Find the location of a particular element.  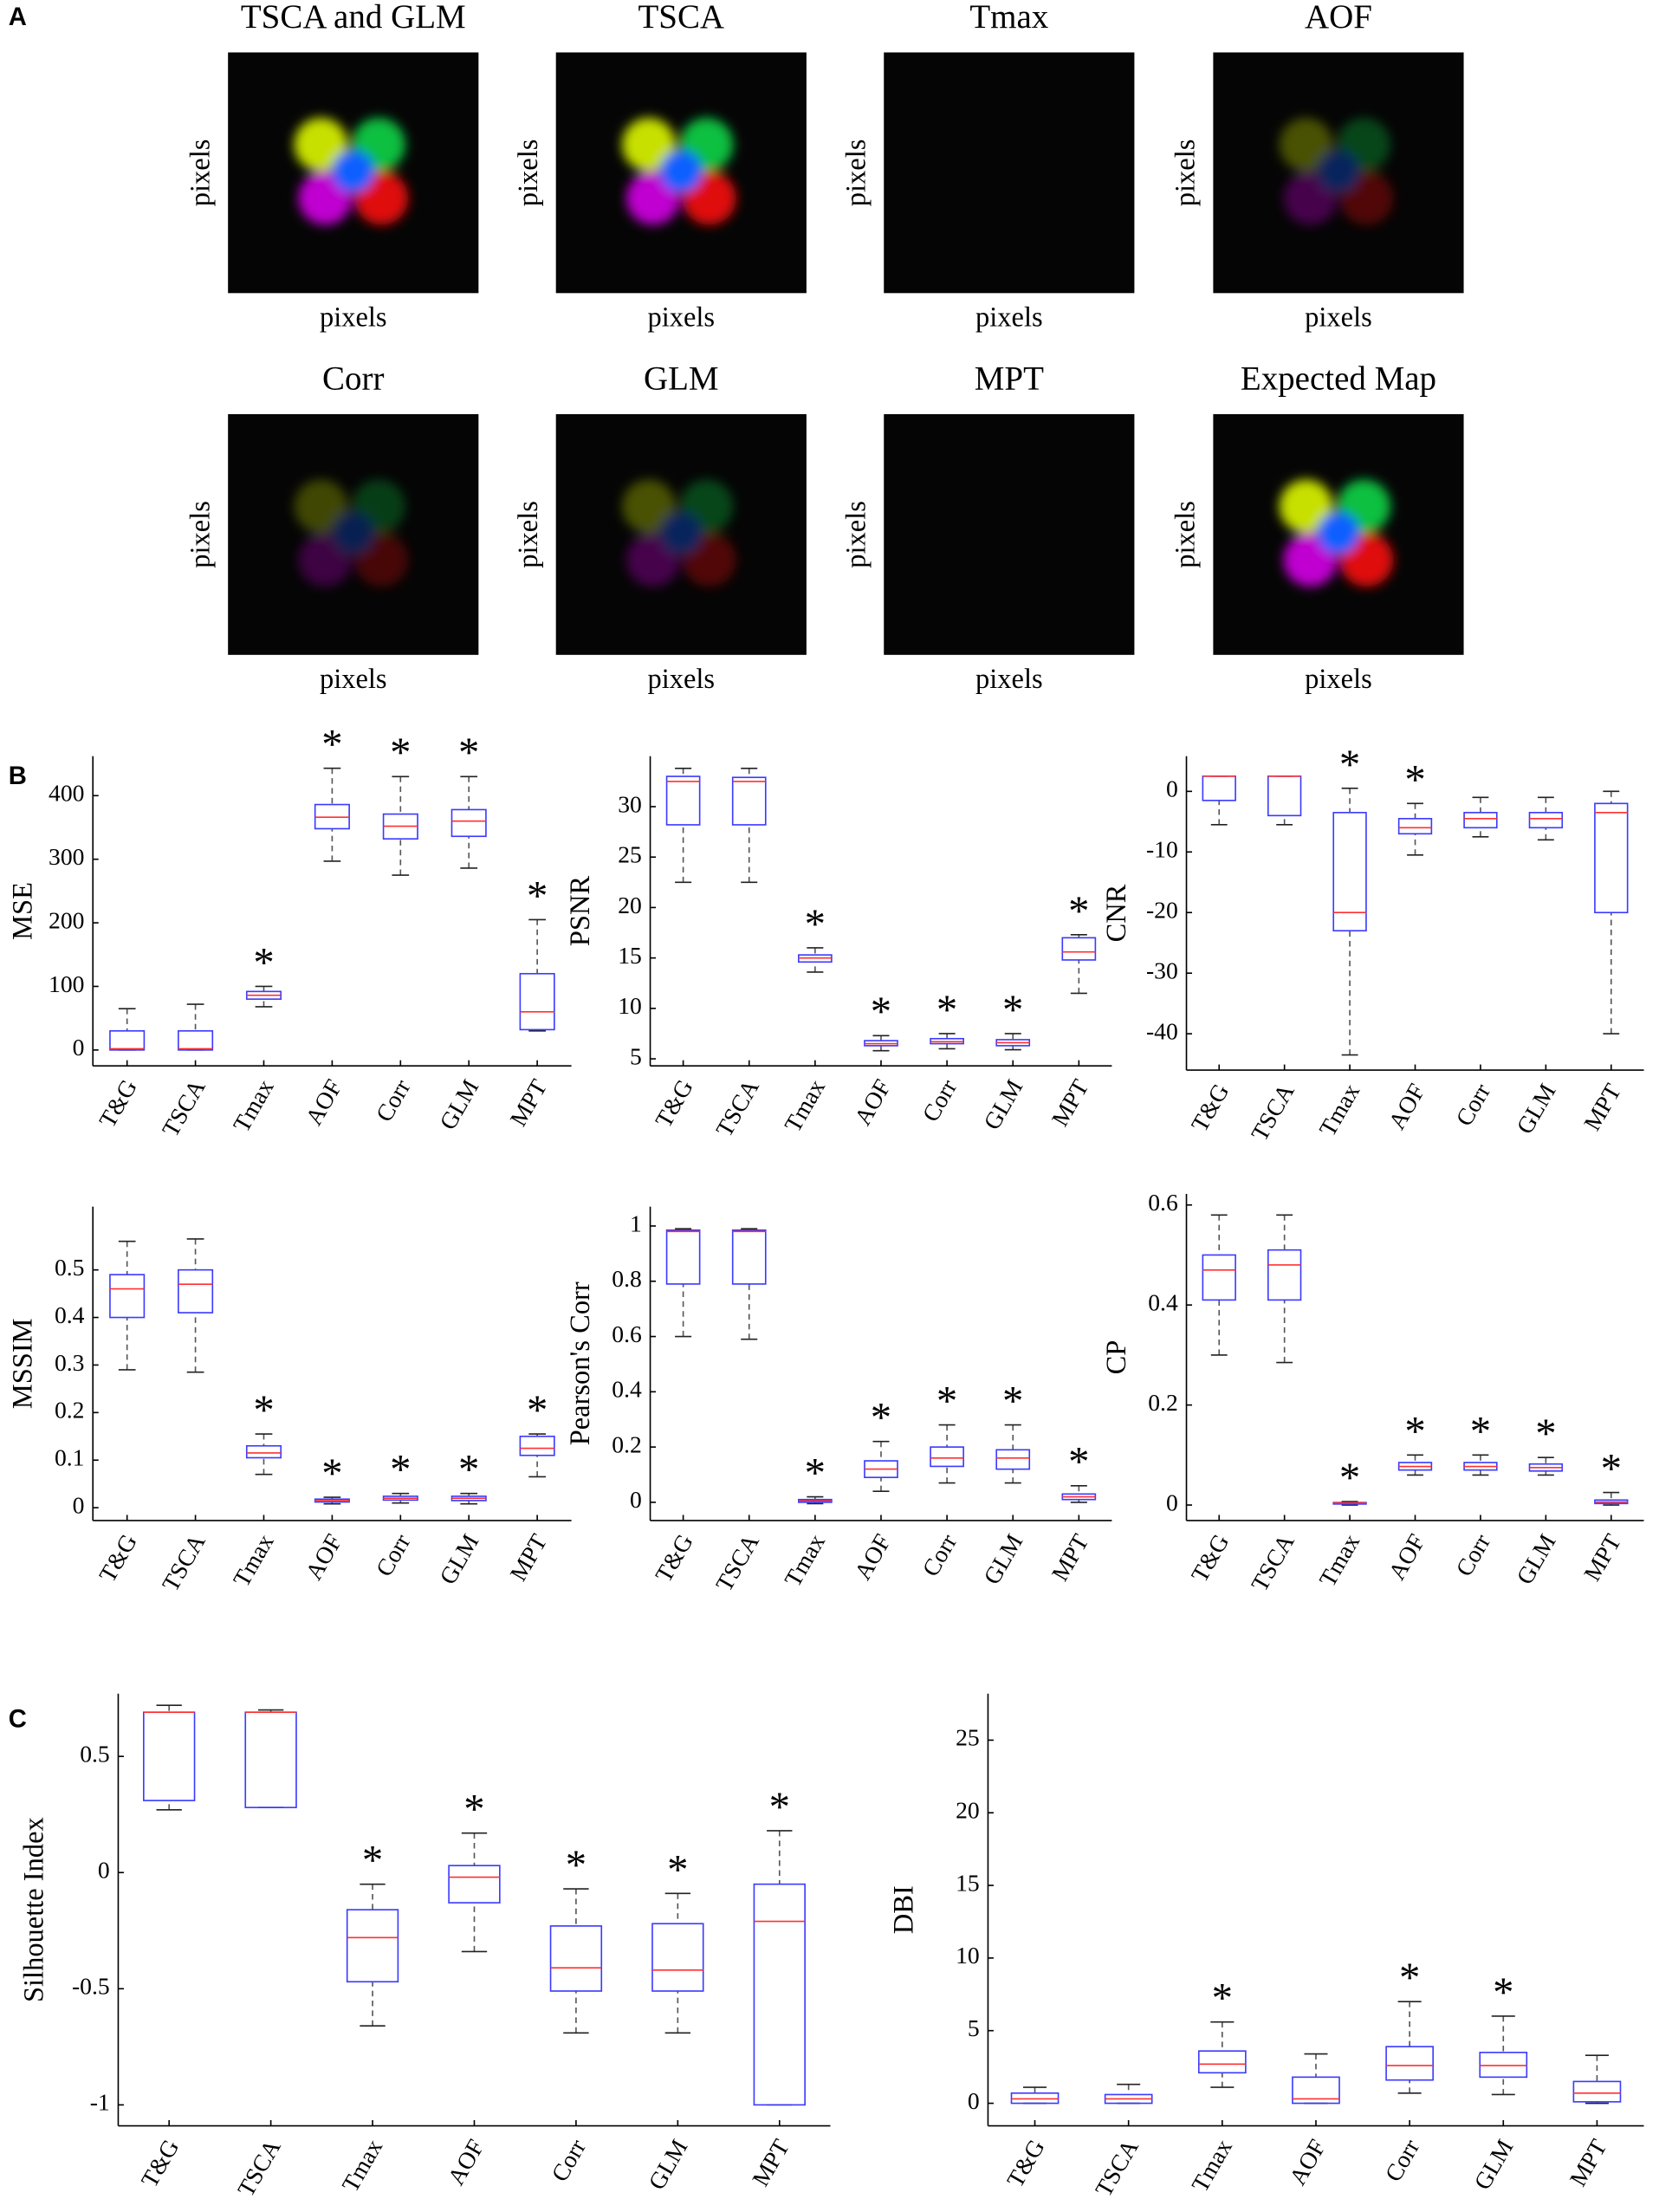

y-tick-label: 1 is located at coordinates (636, 1223).